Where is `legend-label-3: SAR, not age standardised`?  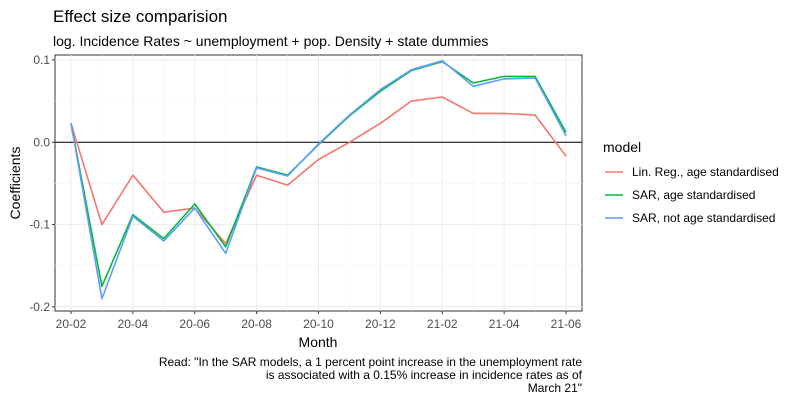 legend-label-3: SAR, not age standardised is located at coordinates (703, 218).